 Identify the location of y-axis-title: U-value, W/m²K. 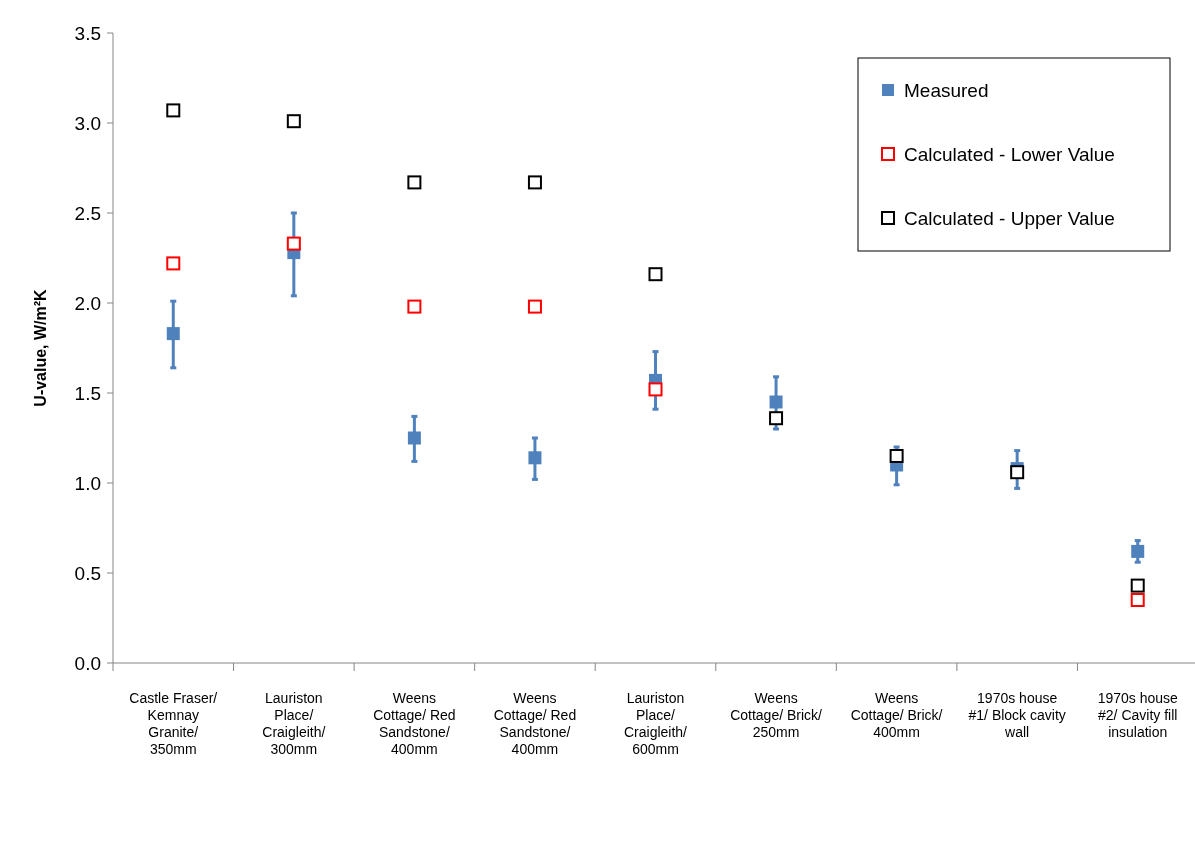
(40, 347).